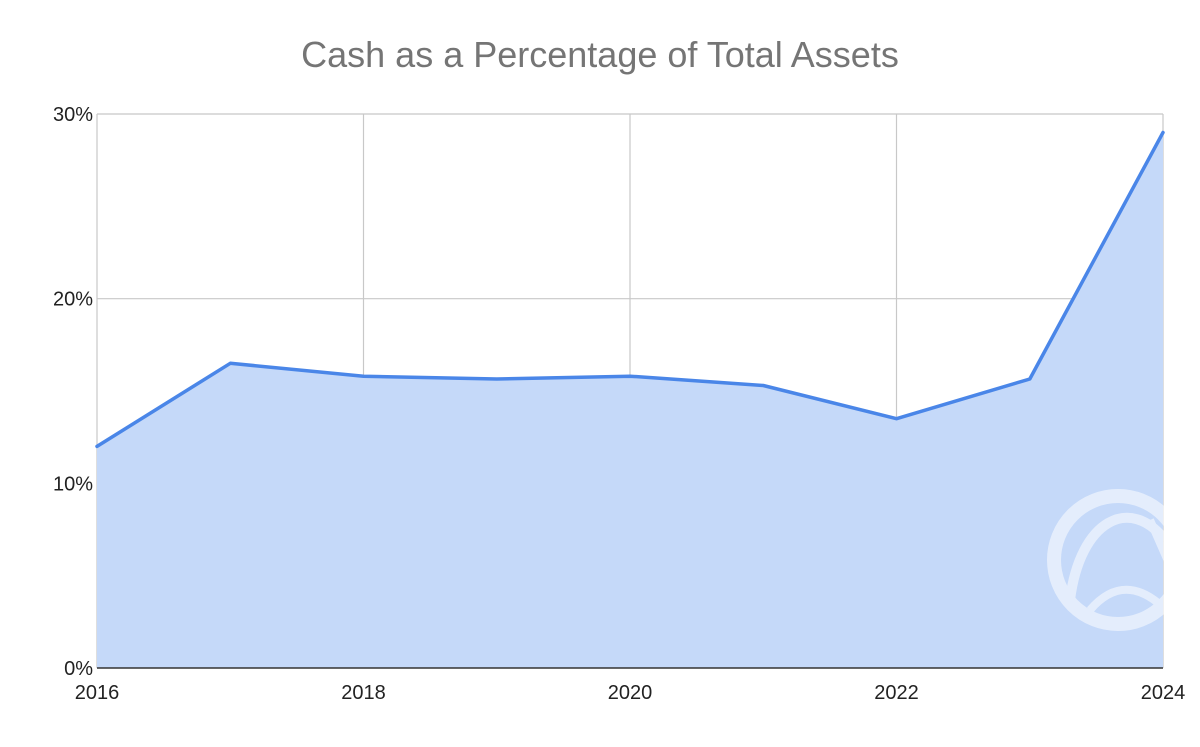 The image size is (1200, 747). What do you see at coordinates (630, 693) in the screenshot?
I see `x-tick-label: 2020` at bounding box center [630, 693].